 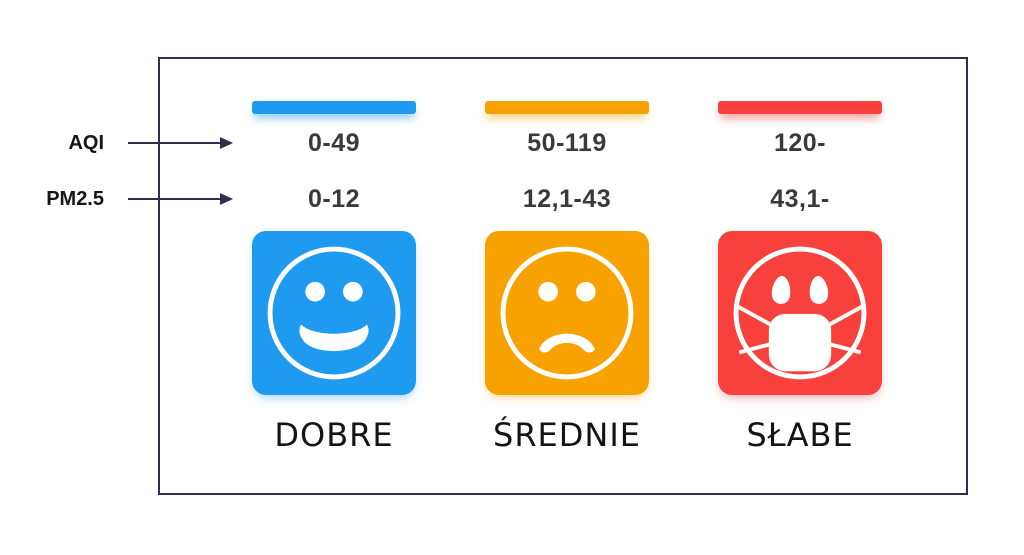 I want to click on aqi-range-bad: 120-, so click(x=800, y=143).